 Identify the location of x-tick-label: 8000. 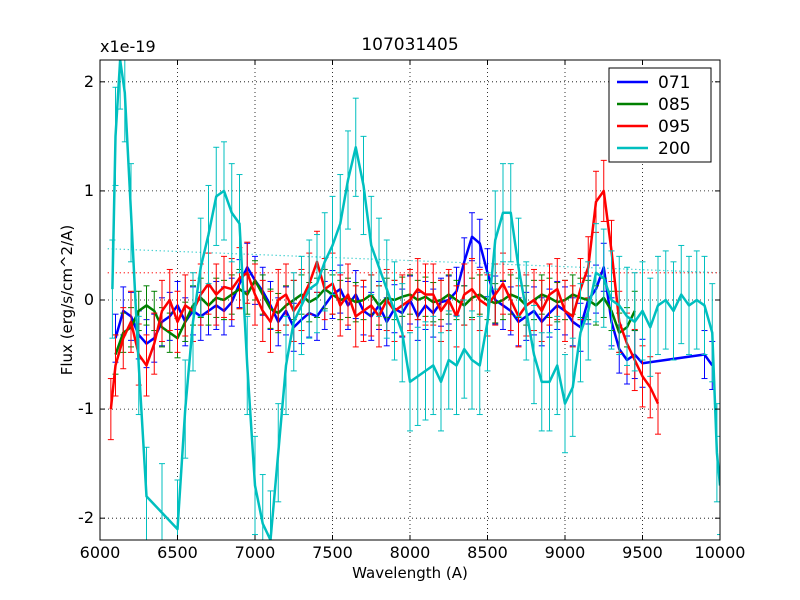
(410, 552).